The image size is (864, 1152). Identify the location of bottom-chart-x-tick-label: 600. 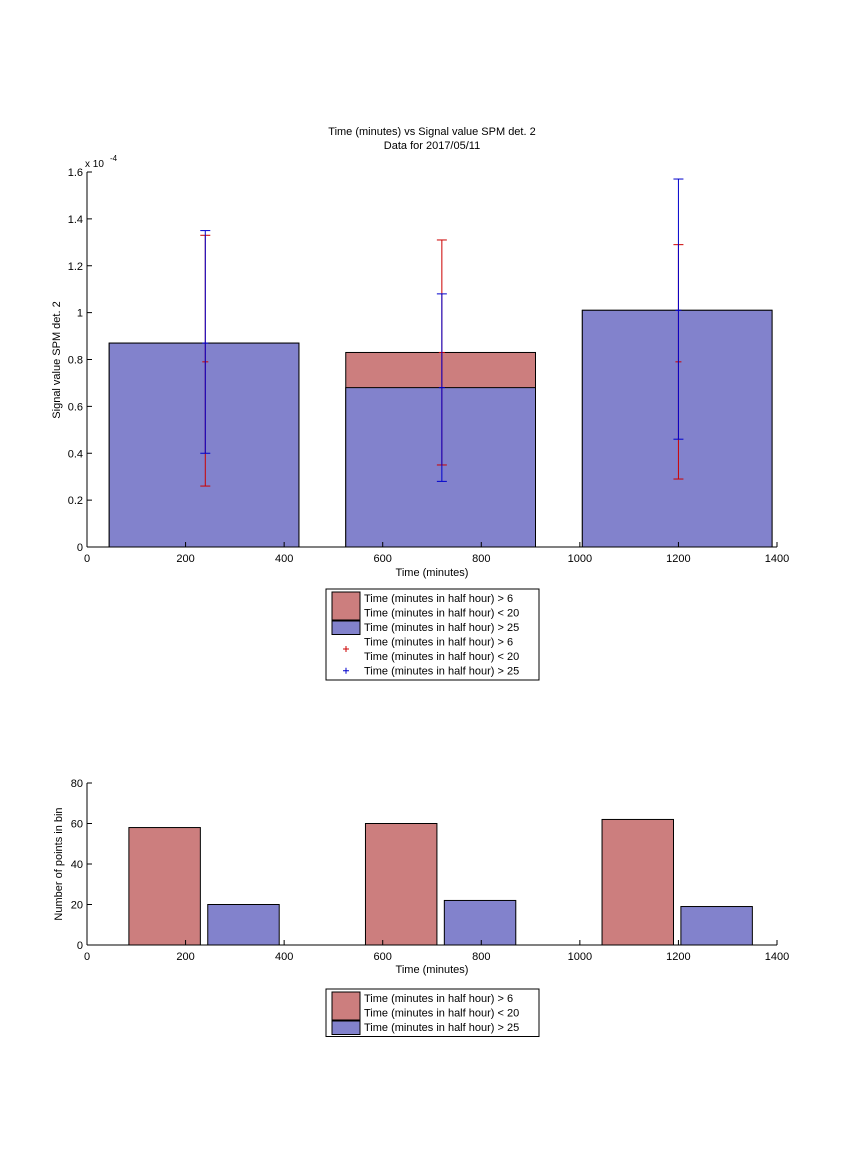
(383, 957).